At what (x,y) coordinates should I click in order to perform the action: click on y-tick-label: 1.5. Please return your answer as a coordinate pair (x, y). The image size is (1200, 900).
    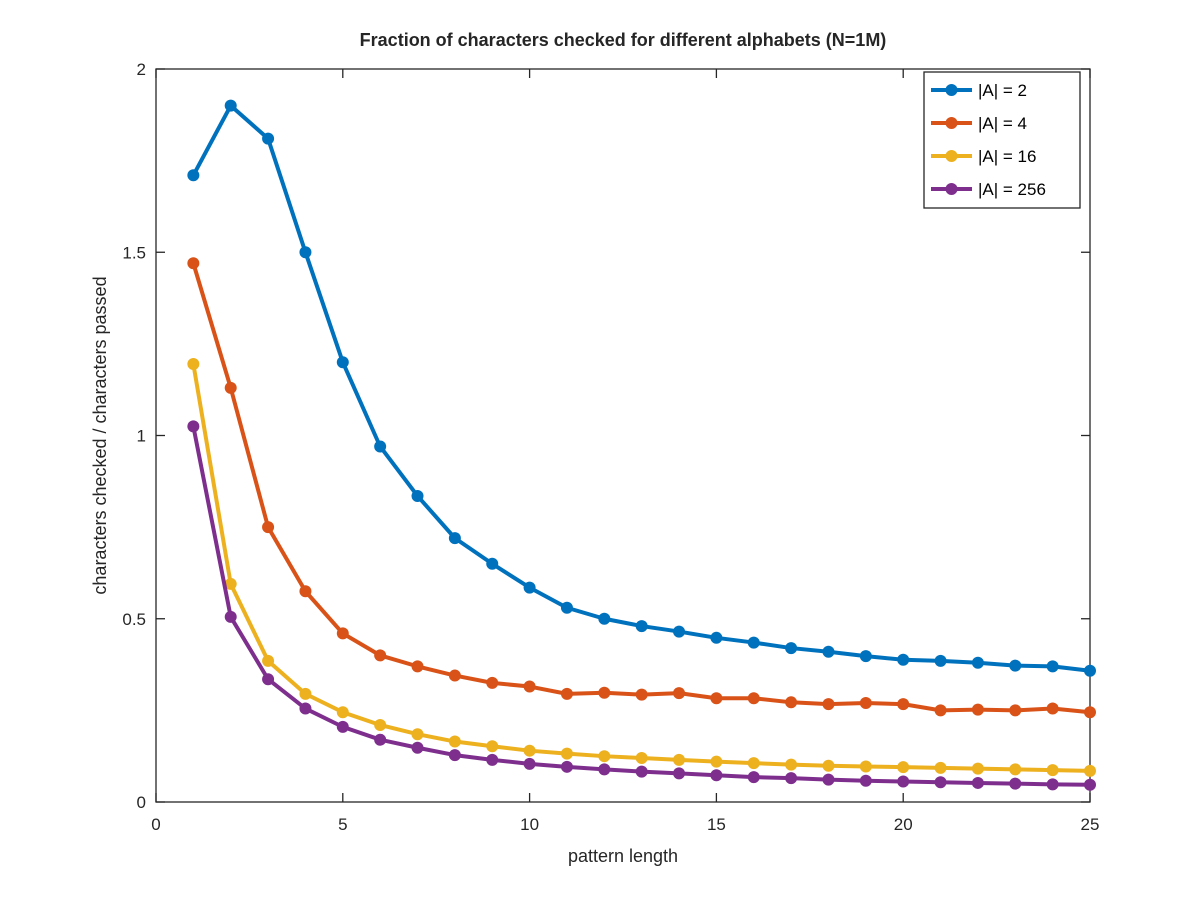
    Looking at the image, I should click on (134, 252).